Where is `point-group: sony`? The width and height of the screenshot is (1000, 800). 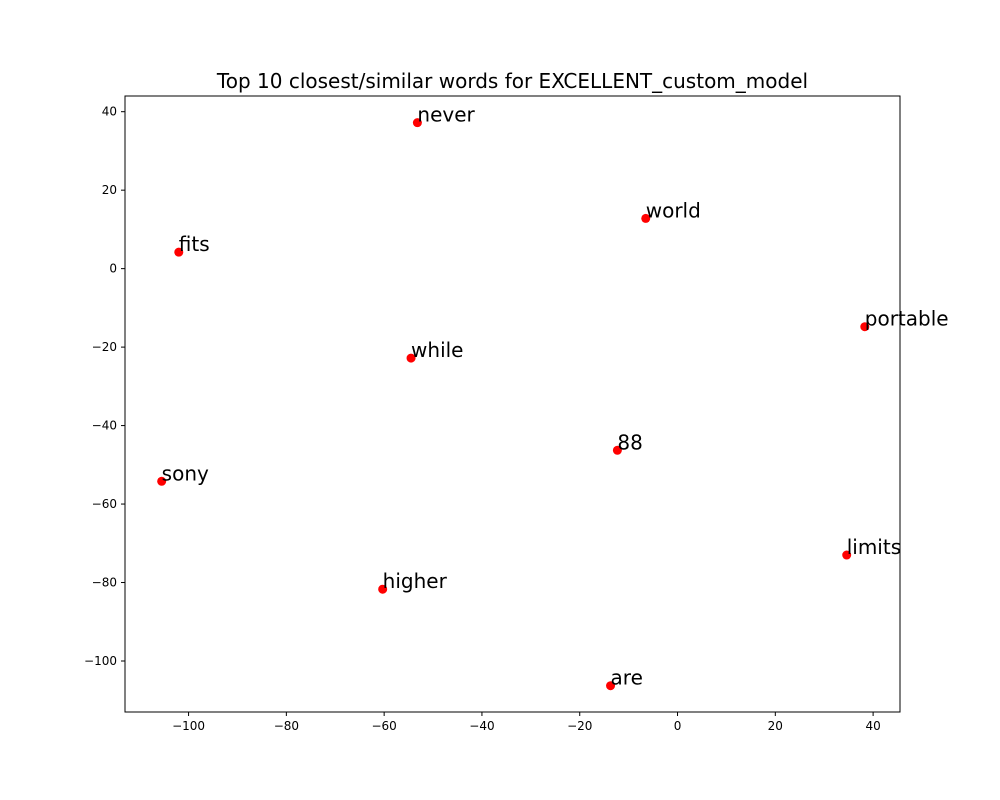 point-group: sony is located at coordinates (183, 473).